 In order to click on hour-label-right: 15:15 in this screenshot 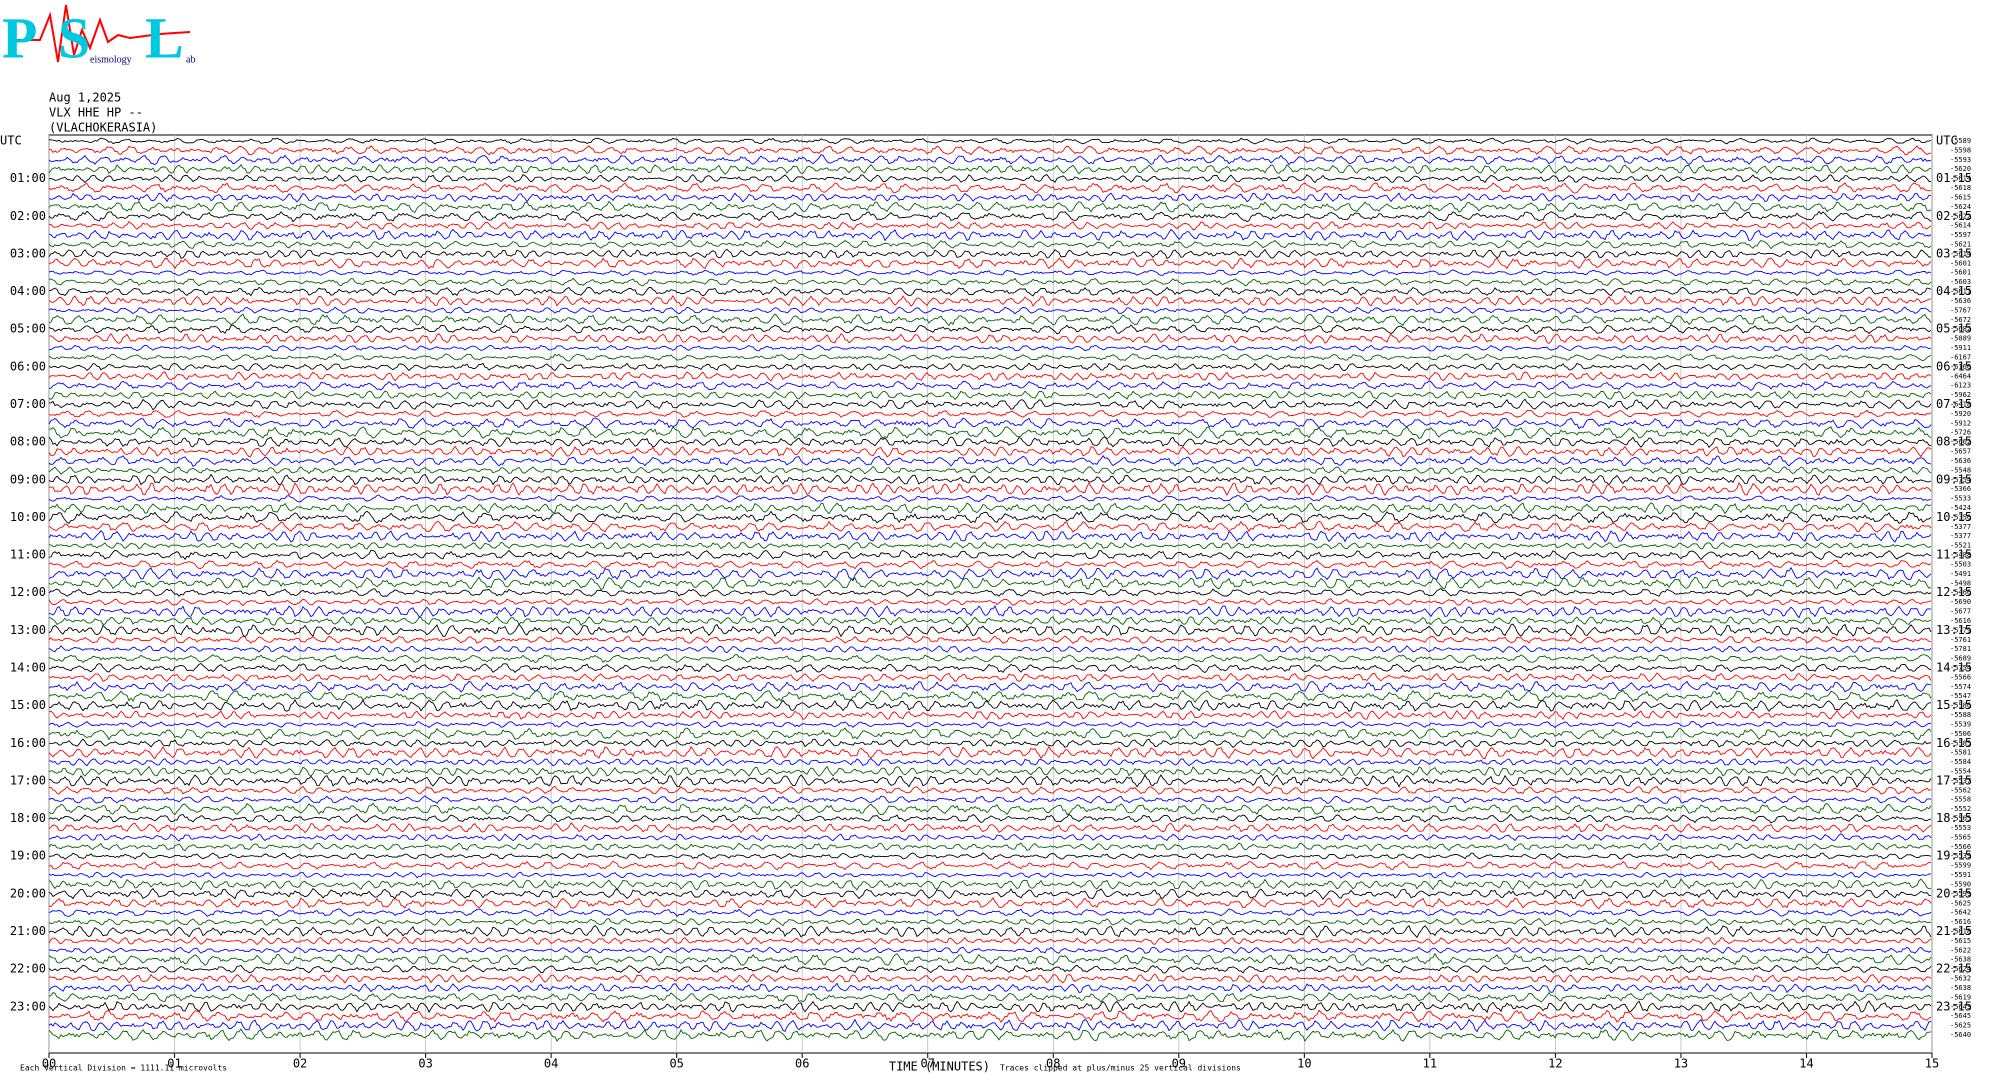, I will do `click(1954, 705)`.